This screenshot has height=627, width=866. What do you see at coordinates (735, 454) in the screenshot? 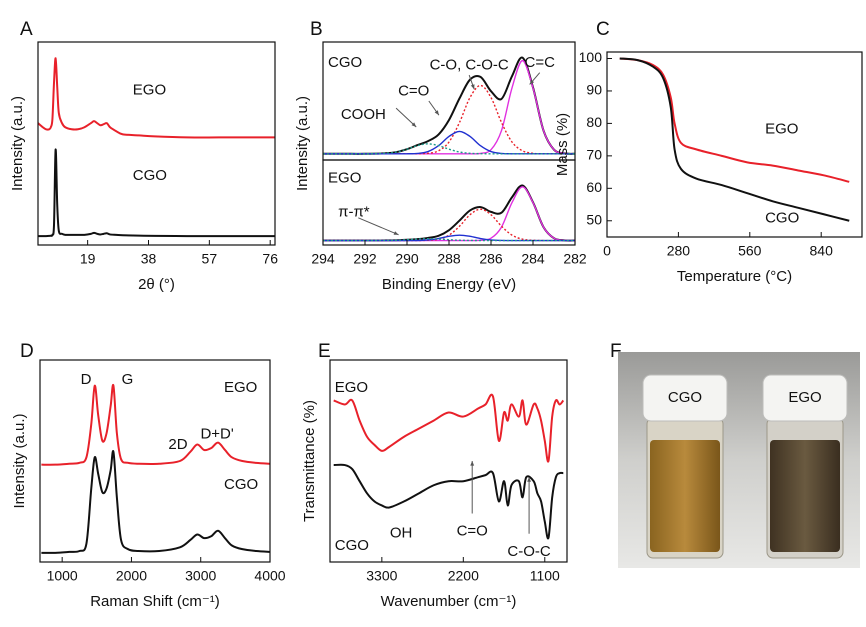
I see `photo-panel: CGO EGO F` at bounding box center [735, 454].